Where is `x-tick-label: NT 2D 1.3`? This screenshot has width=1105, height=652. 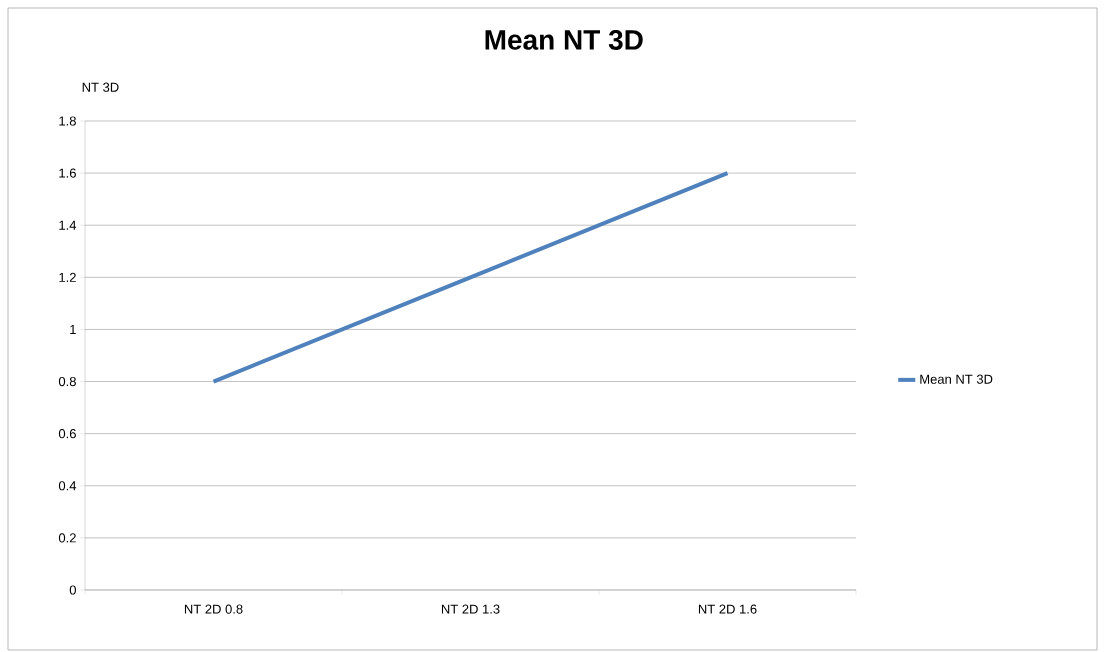 x-tick-label: NT 2D 1.3 is located at coordinates (470, 609).